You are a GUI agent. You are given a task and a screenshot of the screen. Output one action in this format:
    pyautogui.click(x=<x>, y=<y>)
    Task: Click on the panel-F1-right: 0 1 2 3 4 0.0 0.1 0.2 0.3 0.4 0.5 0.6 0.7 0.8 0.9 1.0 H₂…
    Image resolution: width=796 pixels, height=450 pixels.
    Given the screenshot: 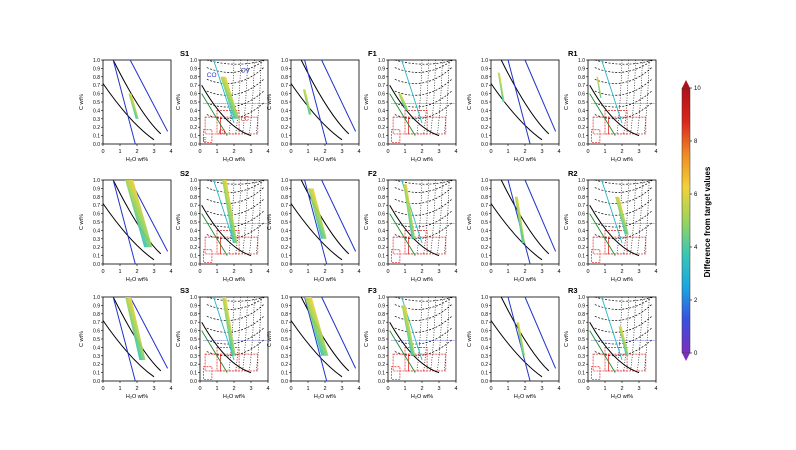 What is the action you would take?
    pyautogui.click(x=411, y=106)
    